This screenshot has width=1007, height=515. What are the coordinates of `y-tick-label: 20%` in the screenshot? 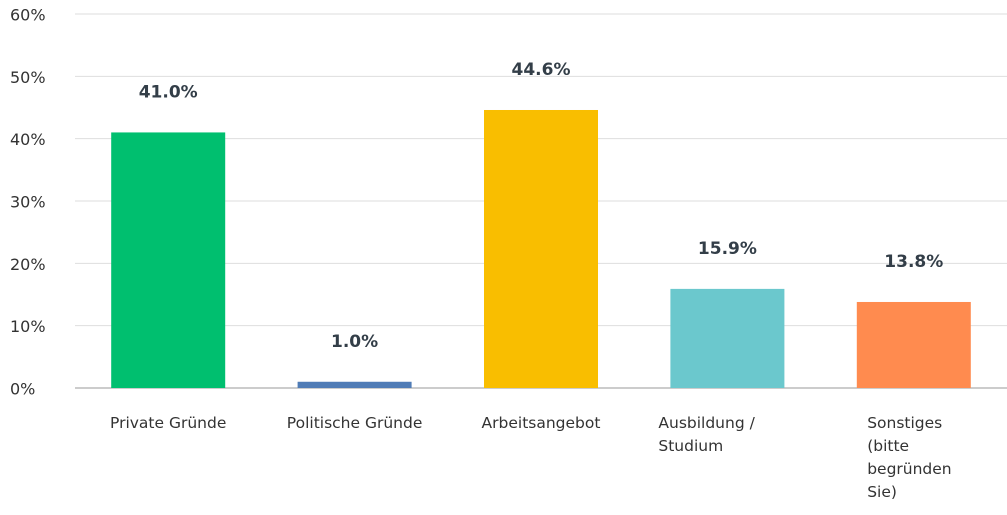 It's located at (28, 264).